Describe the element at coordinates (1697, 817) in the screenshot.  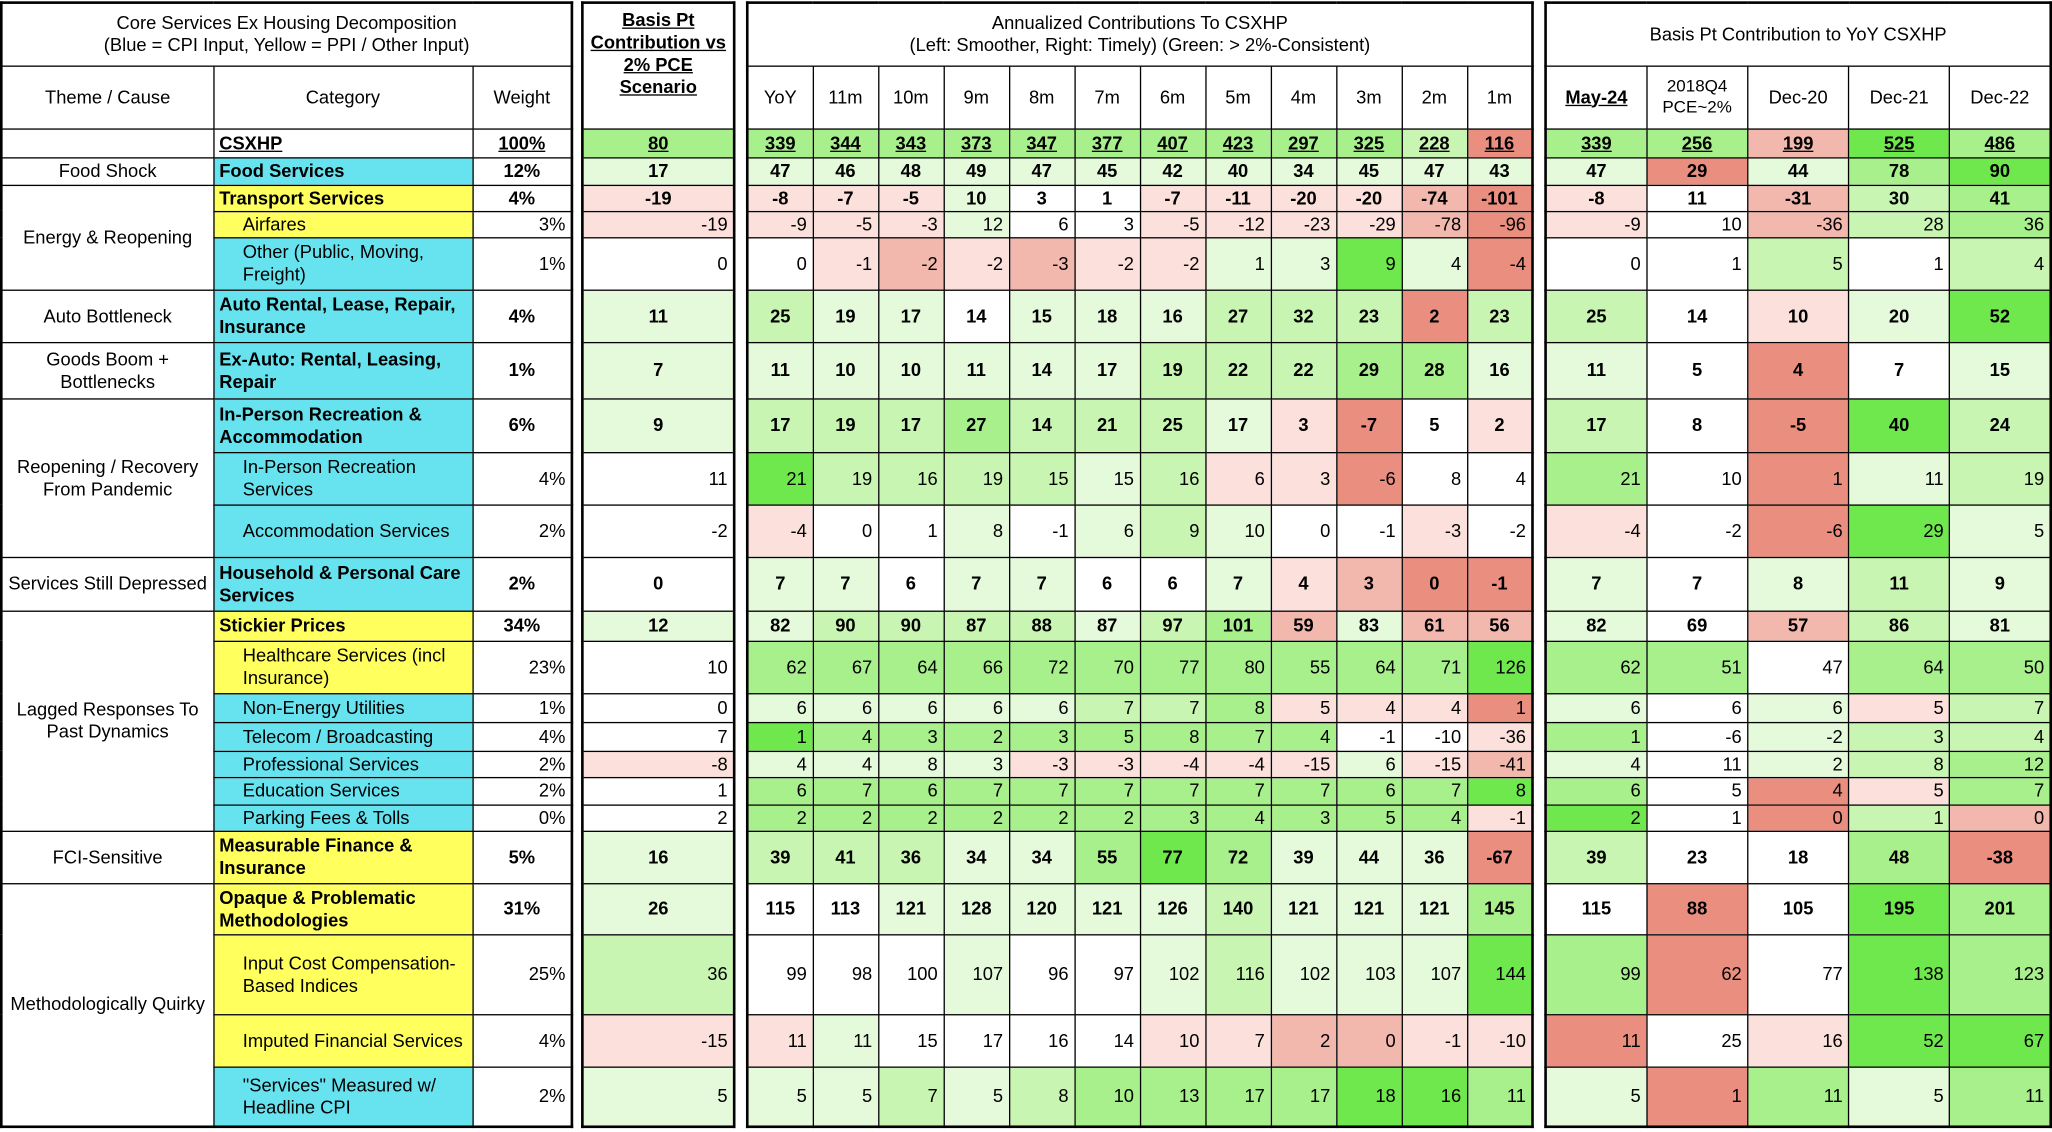
I see `yoy-cell: 1` at that location.